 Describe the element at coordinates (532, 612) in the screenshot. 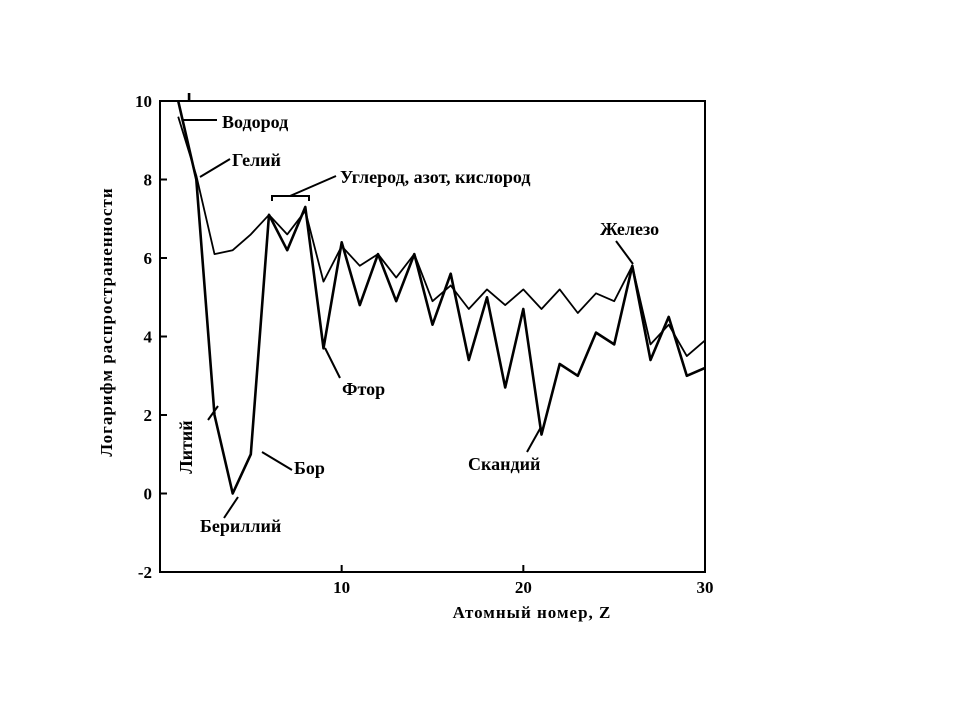

I see `x-axis-label: Атомный номер, Z` at that location.